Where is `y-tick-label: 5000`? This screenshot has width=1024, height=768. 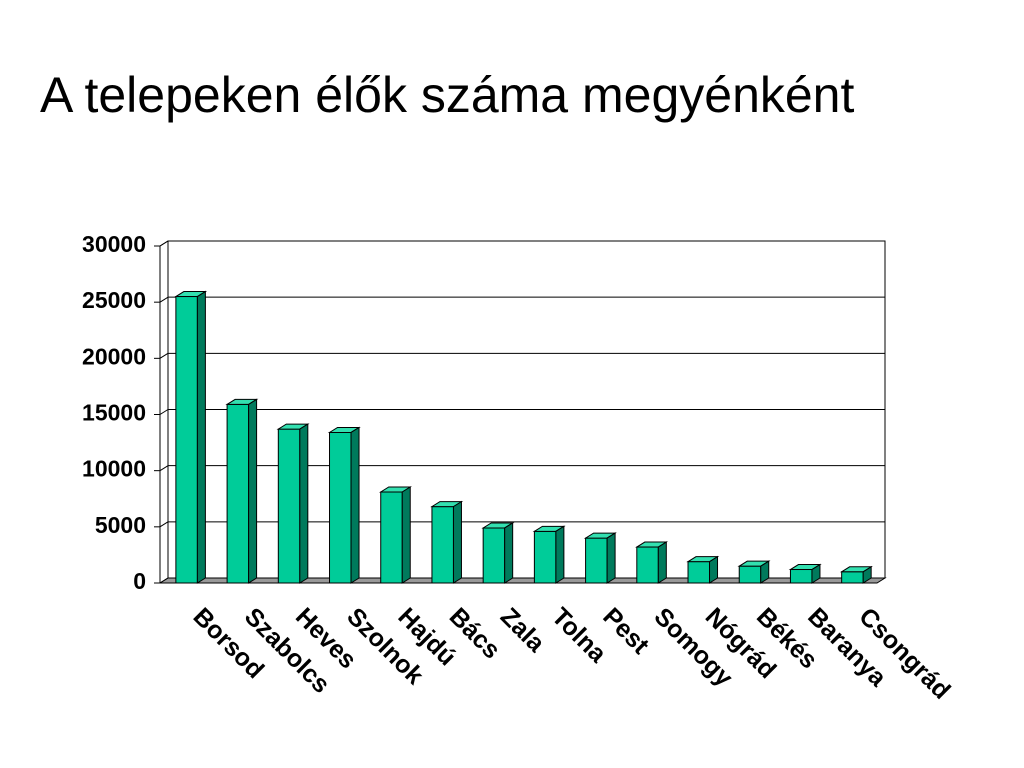 y-tick-label: 5000 is located at coordinates (120, 525).